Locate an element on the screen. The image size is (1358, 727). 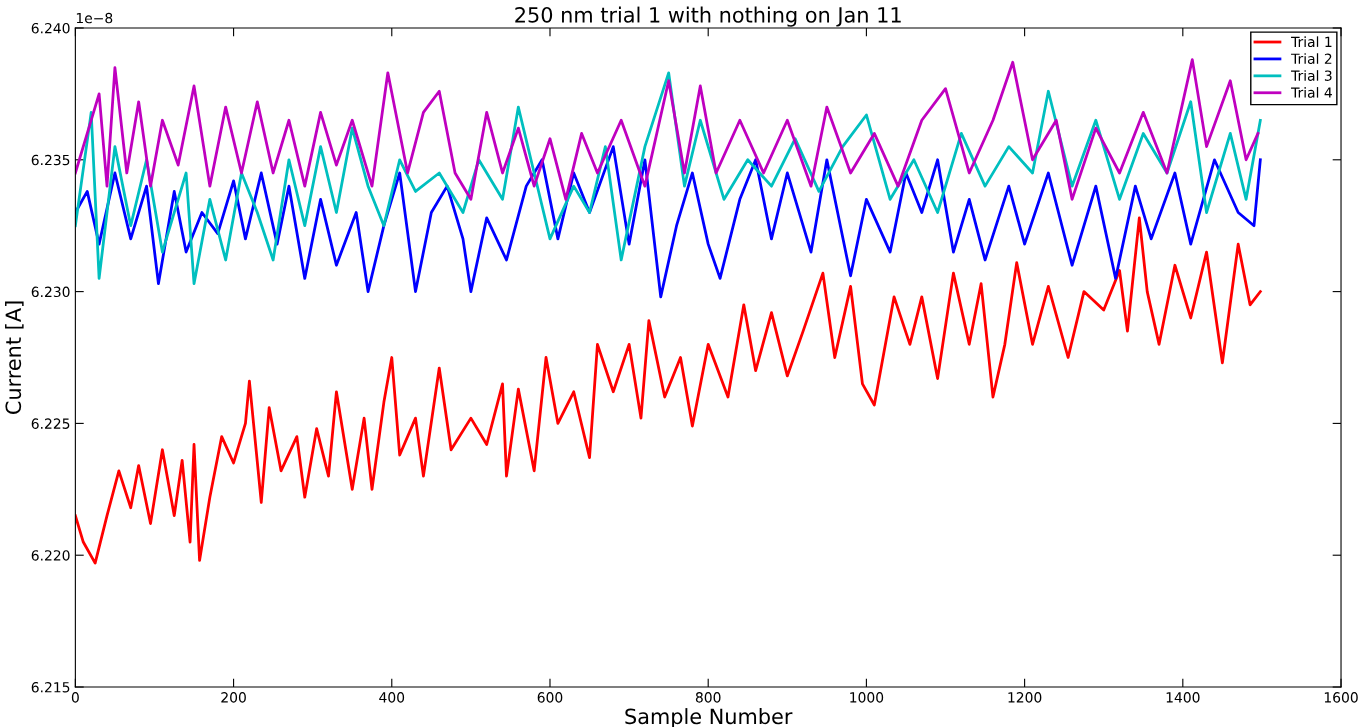
chart-title: 250 nm trial 1 with nothing on Jan 11 is located at coordinates (708, 16).